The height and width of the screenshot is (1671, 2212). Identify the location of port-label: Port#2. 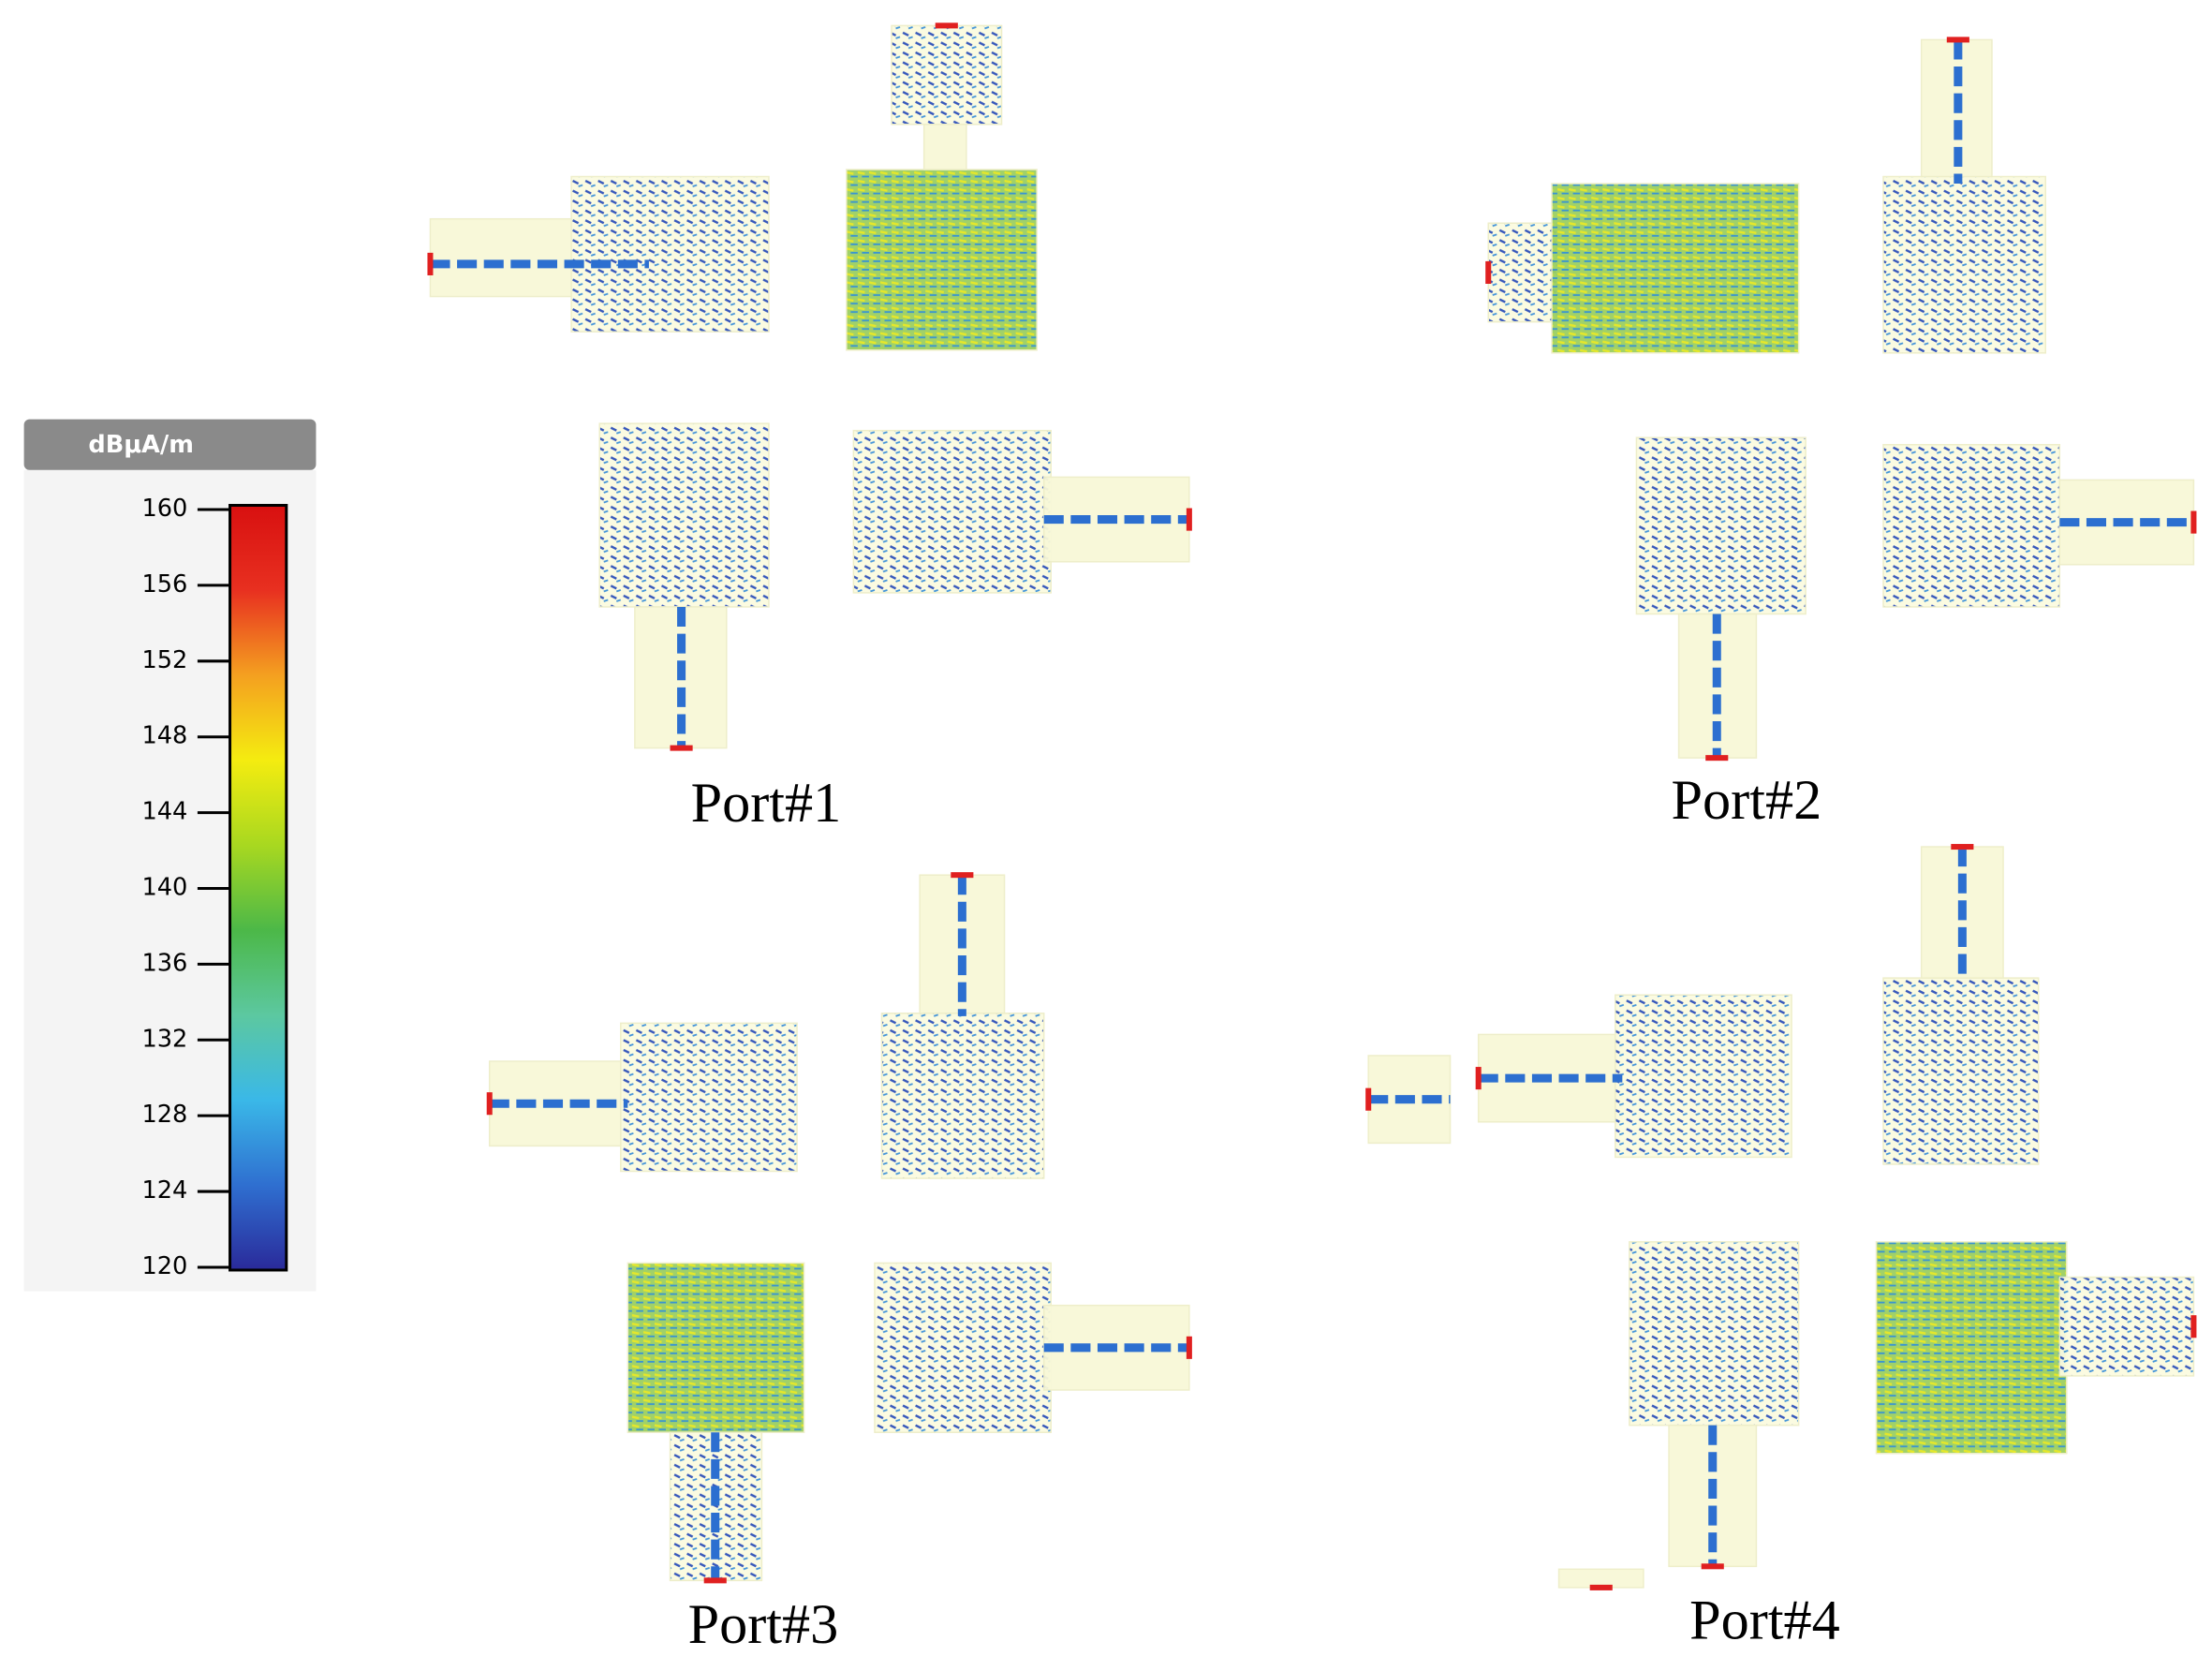
(1747, 800).